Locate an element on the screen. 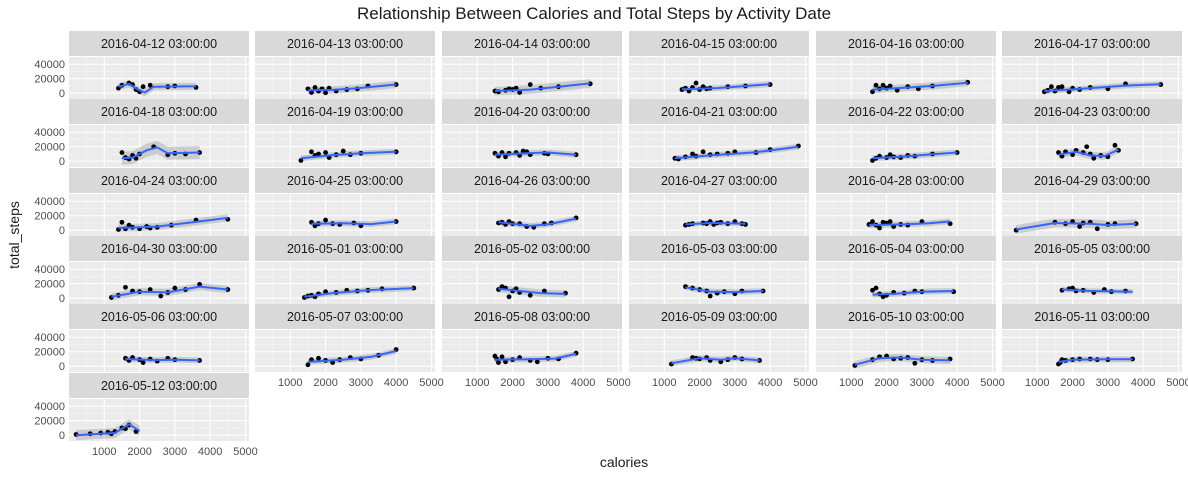 Image resolution: width=1188 pixels, height=479 pixels. facet-strip-label: 2016-04-12 03:00:00 is located at coordinates (159, 44).